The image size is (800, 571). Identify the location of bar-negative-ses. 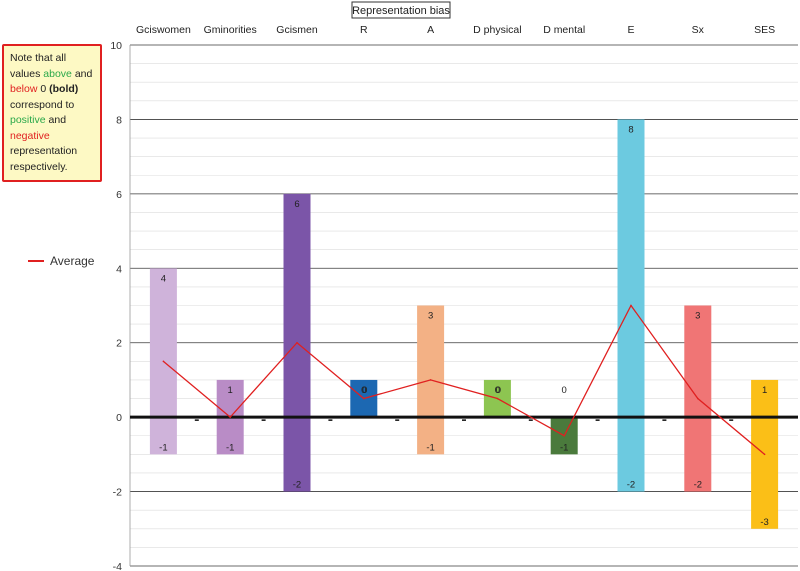
(765, 473).